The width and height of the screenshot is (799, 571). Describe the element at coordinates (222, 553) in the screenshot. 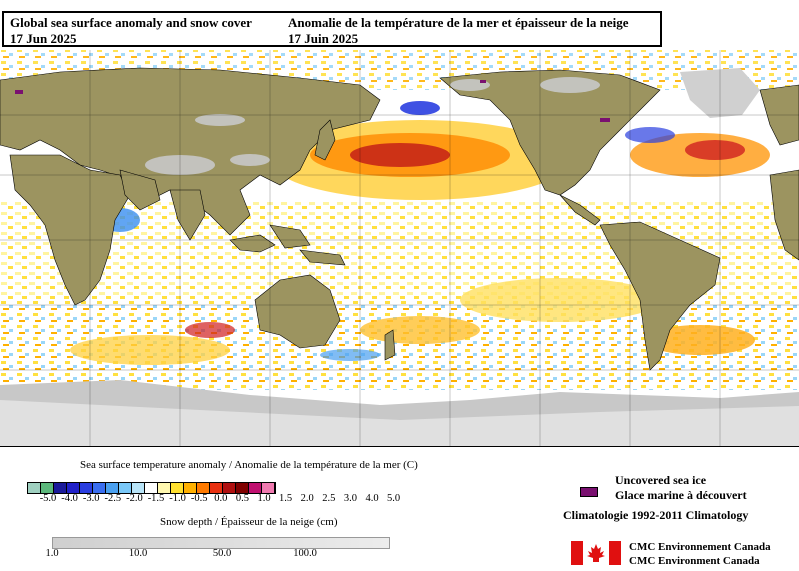

I see `snow-tick-label: 50.0` at that location.